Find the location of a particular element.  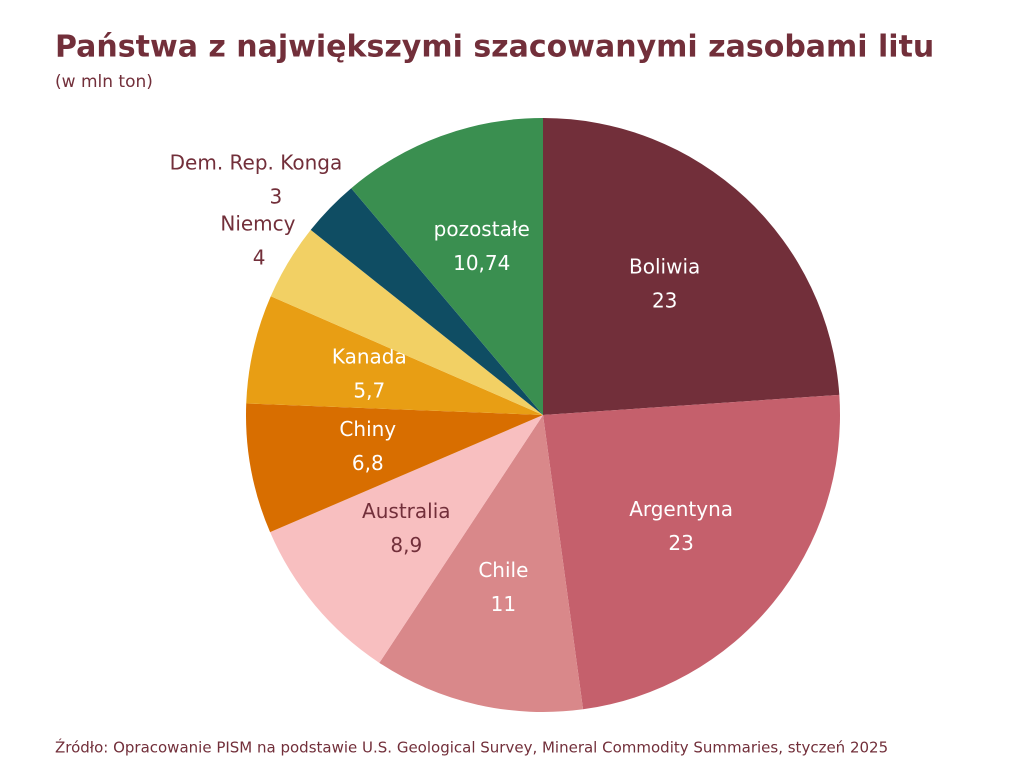

slice-label: Boliwia is located at coordinates (664, 266).